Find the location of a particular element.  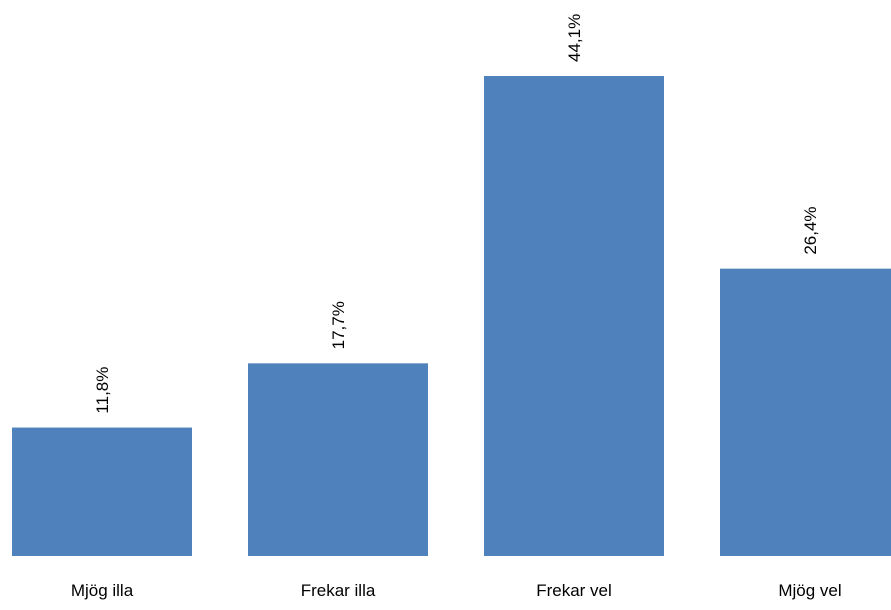

category-label-2: Frekar vel is located at coordinates (574, 590).